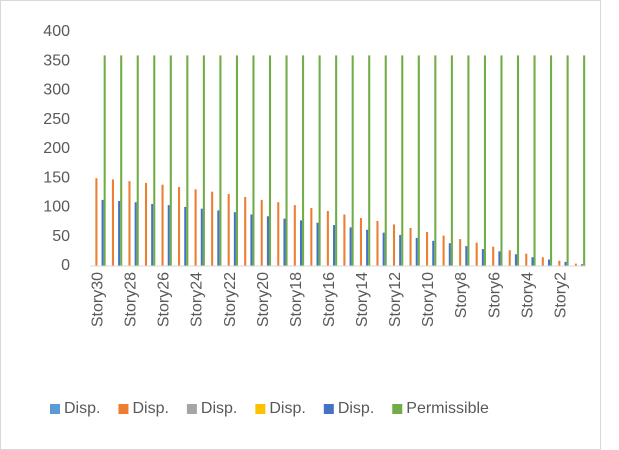 Image resolution: width=619 pixels, height=450 pixels. Describe the element at coordinates (56, 119) in the screenshot. I see `y-tick-label: 250` at that location.